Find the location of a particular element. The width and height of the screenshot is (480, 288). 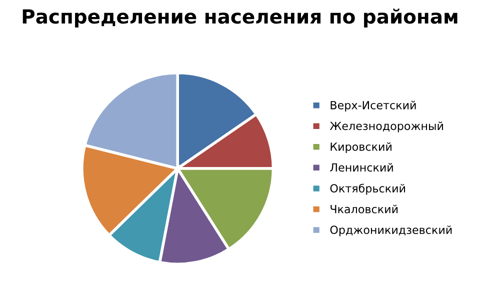

legend-label: Железнодорожный is located at coordinates (386, 127).